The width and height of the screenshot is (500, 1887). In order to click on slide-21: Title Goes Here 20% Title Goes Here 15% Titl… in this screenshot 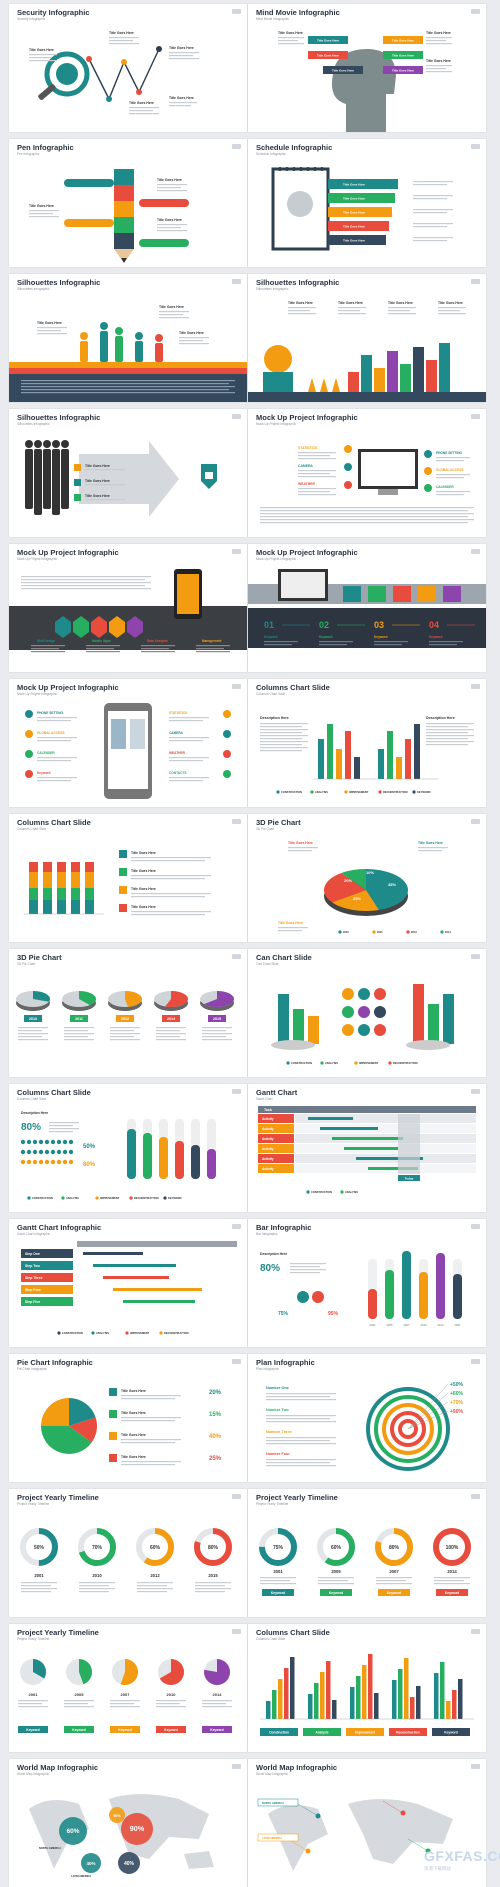, I will do `click(128, 1418)`.